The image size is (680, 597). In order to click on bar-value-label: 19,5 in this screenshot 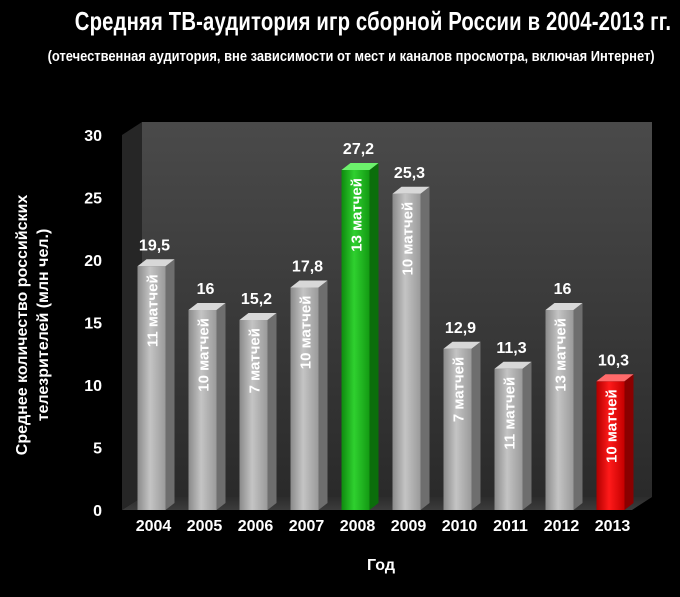, I will do `click(154, 245)`.